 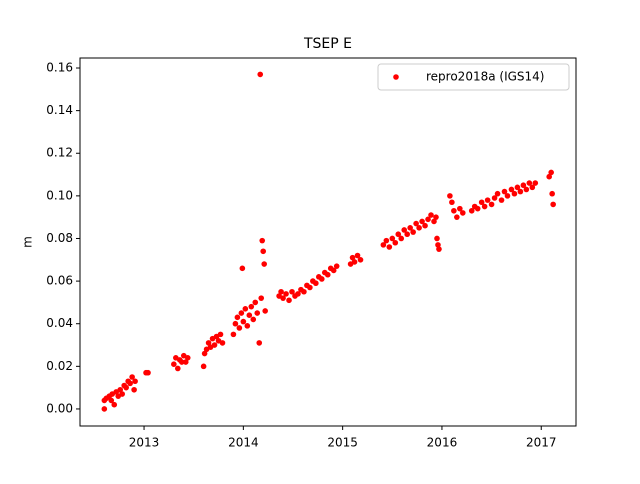 What do you see at coordinates (243, 443) in the screenshot?
I see `x-tick-label: 2014` at bounding box center [243, 443].